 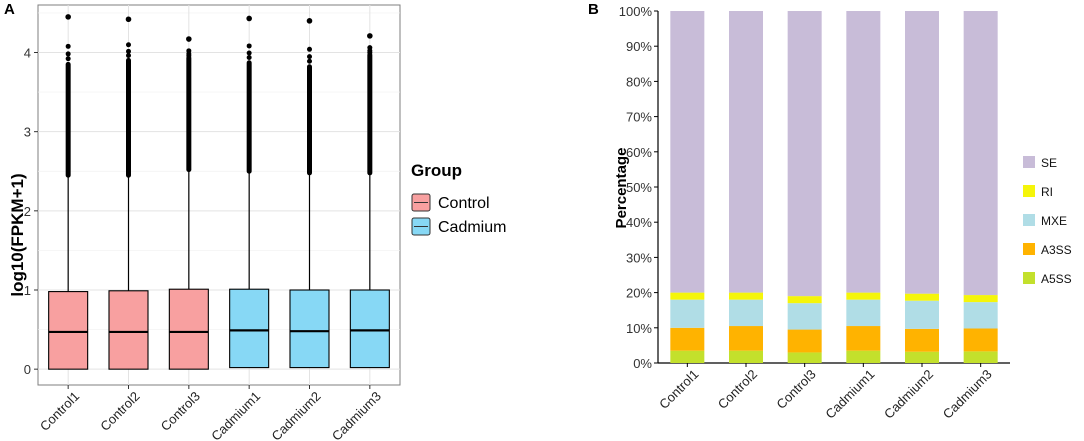 What do you see at coordinates (17, 234) in the screenshot?
I see `panel-a-y-axis-title: log10(FPKM+1)` at bounding box center [17, 234].